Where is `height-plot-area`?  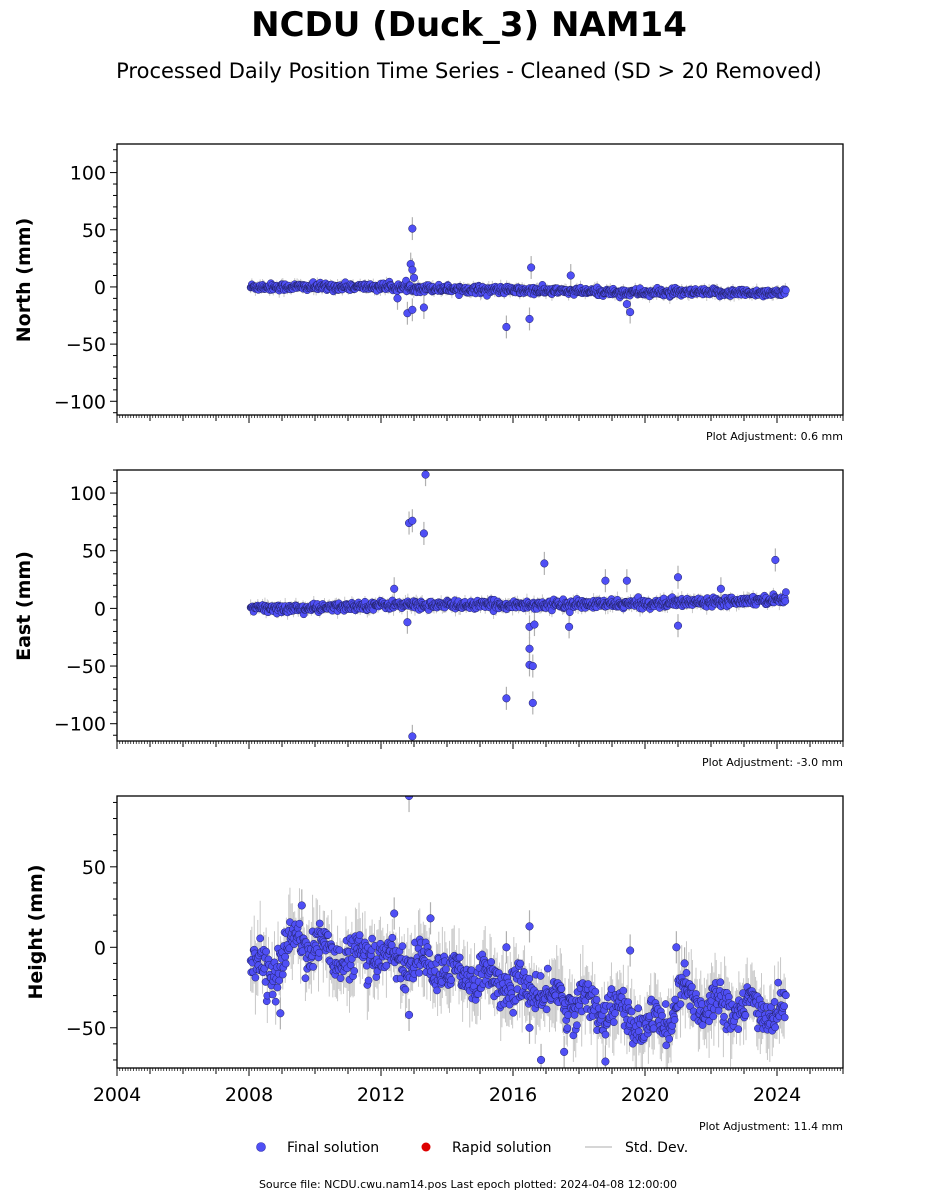 height-plot-area is located at coordinates (518, 932).